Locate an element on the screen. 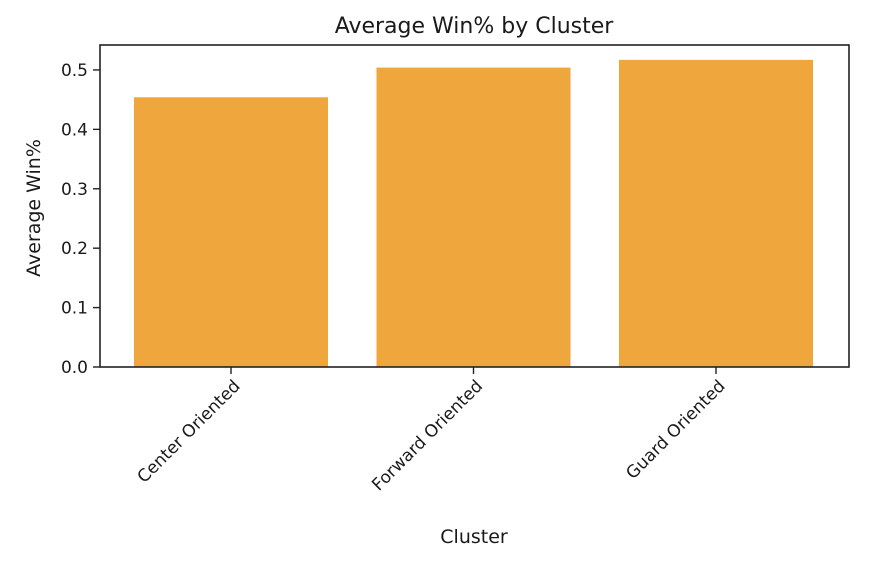  y-axis-label: Average Win% is located at coordinates (34, 208).